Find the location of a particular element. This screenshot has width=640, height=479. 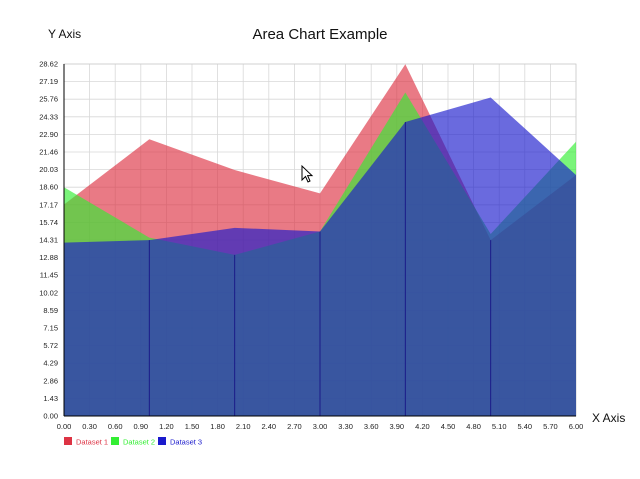

x-axis-title: X Axis is located at coordinates (608, 418).